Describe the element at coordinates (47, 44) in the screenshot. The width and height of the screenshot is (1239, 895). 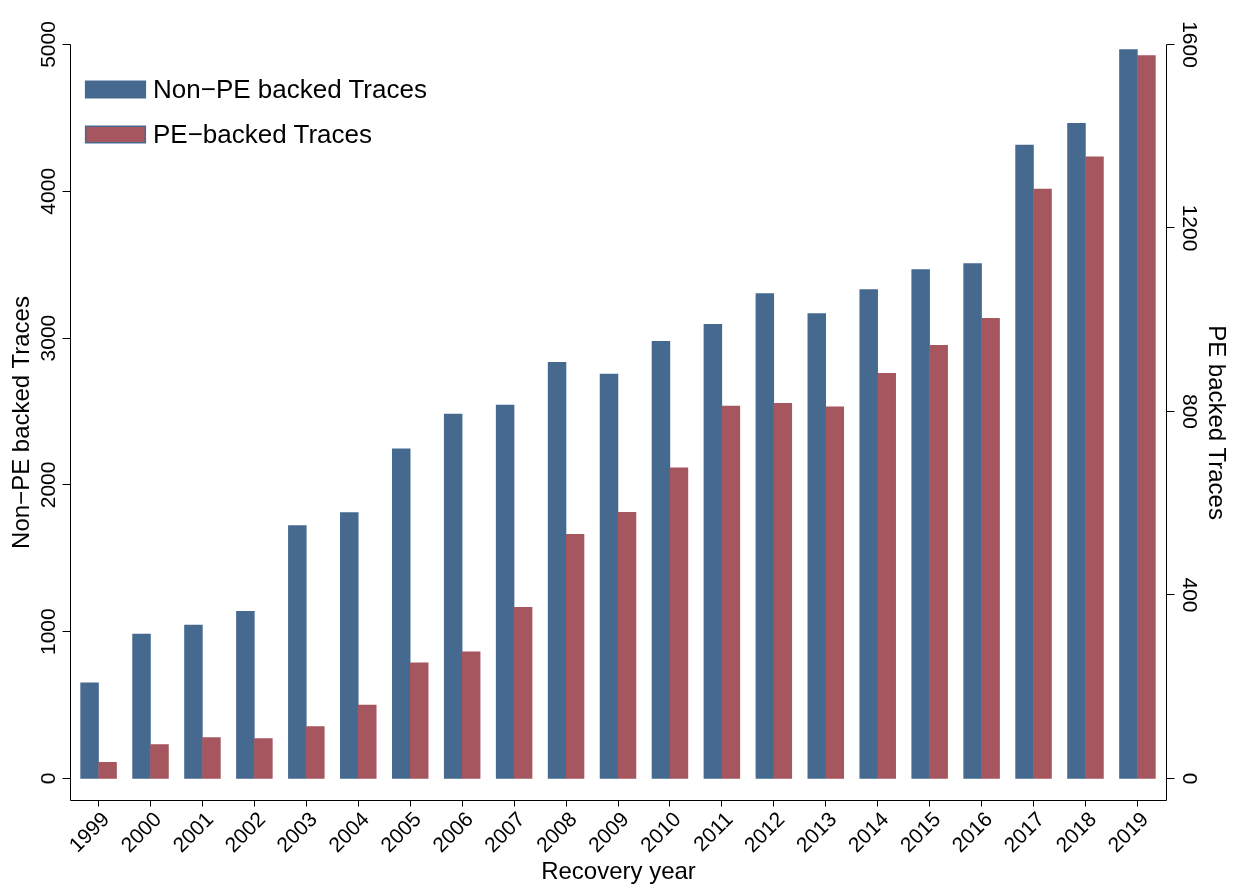
I see `y-tick-label: 5000` at that location.